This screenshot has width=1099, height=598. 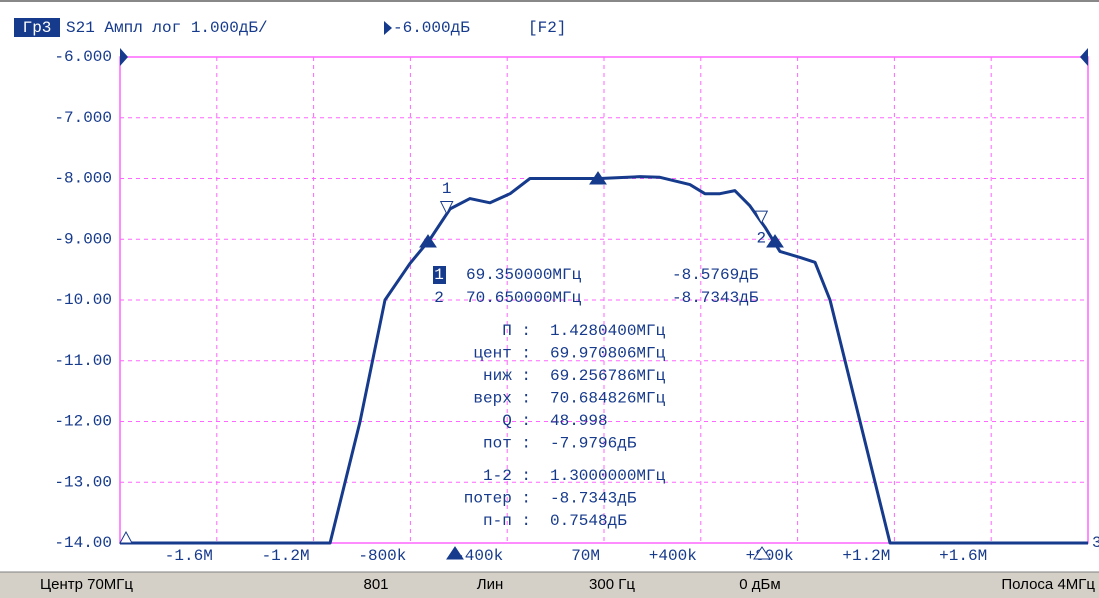 I want to click on x-tick-label: 70M, so click(x=585, y=556).